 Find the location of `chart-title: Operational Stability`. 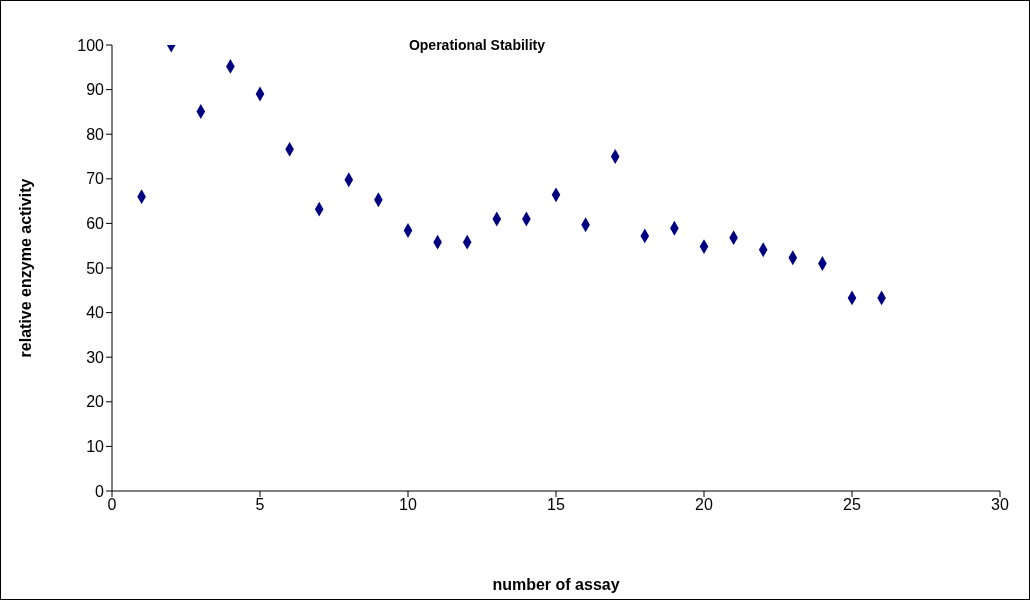

chart-title: Operational Stability is located at coordinates (477, 45).